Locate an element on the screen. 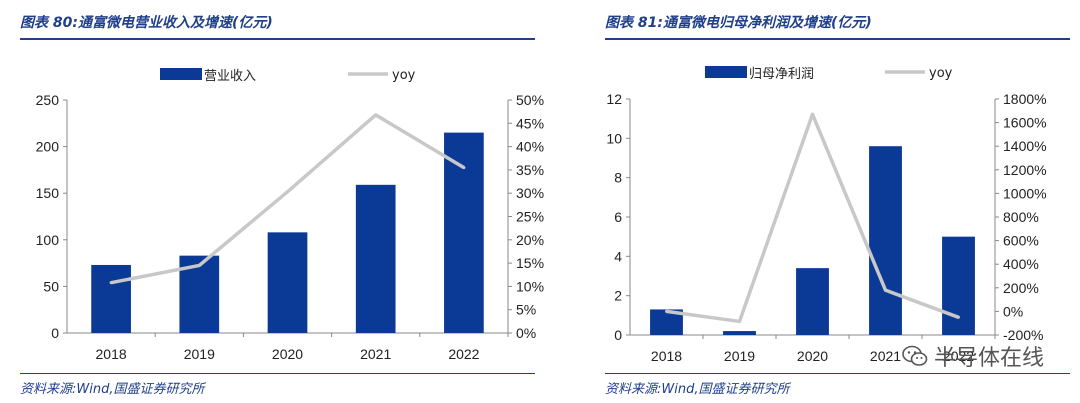  figure-title: 图表 81:通富微电归母净利润及增速(亿元) is located at coordinates (738, 23).